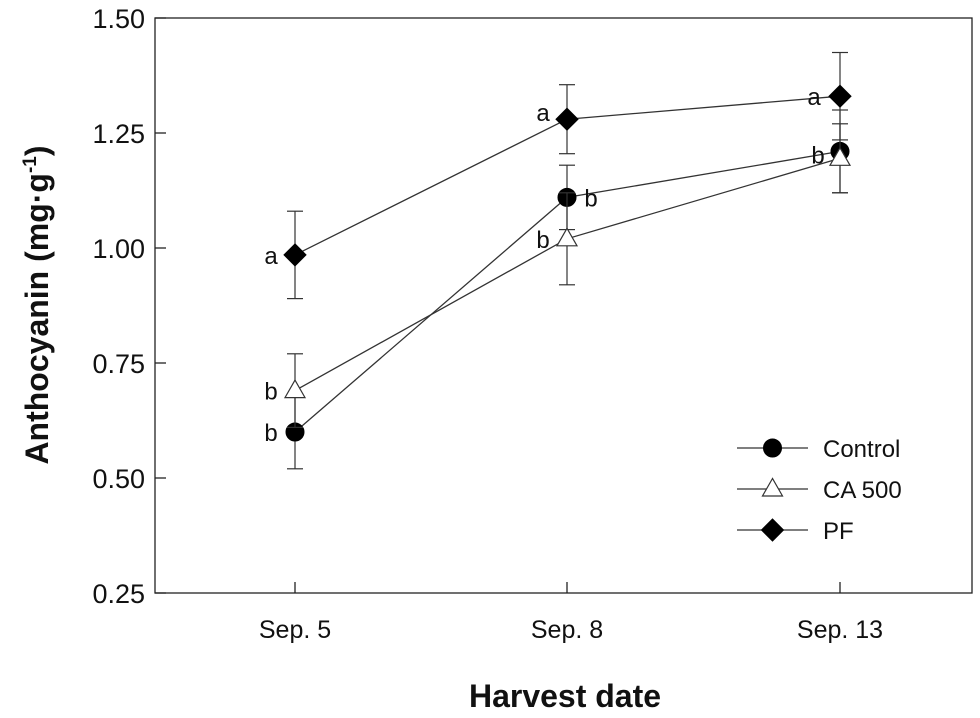  I want to click on y-axis-title-end: ), so click(37, 150).